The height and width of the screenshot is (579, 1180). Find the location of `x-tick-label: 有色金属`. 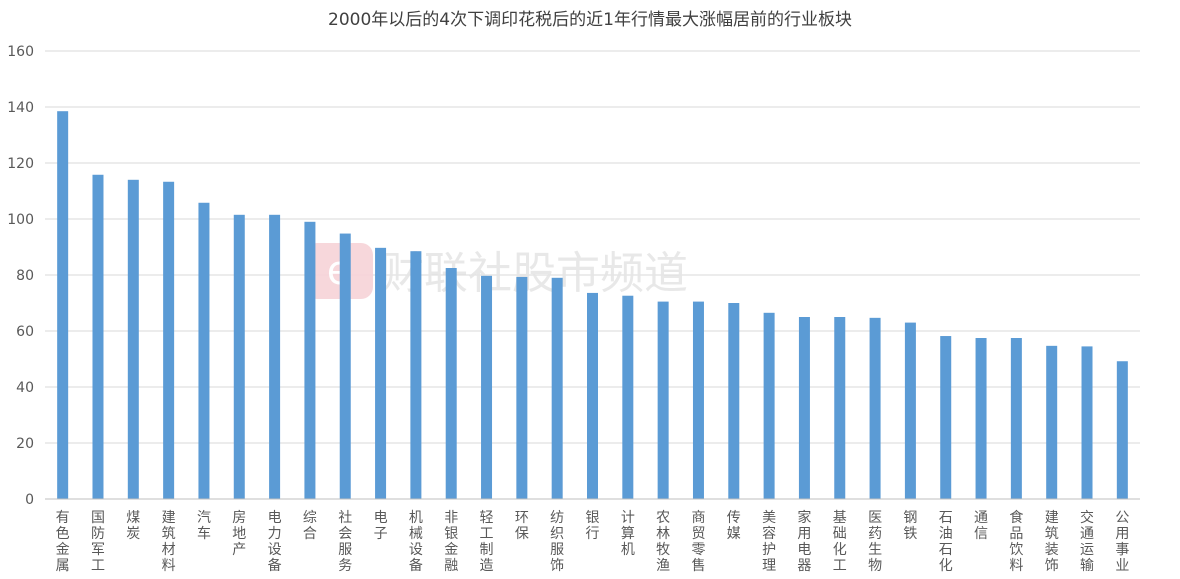

x-tick-label: 有色金属 is located at coordinates (63, 542).